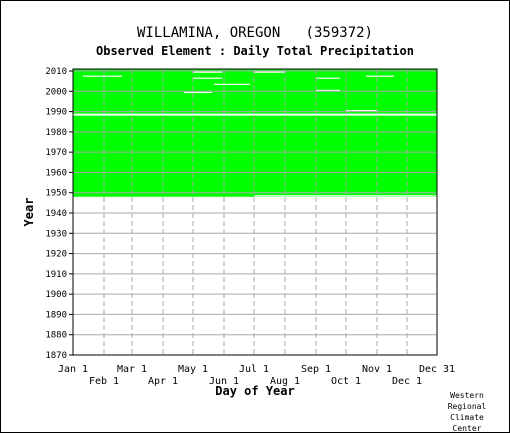  What do you see at coordinates (163, 381) in the screenshot?
I see `x-tick-label: Apr 1` at bounding box center [163, 381].